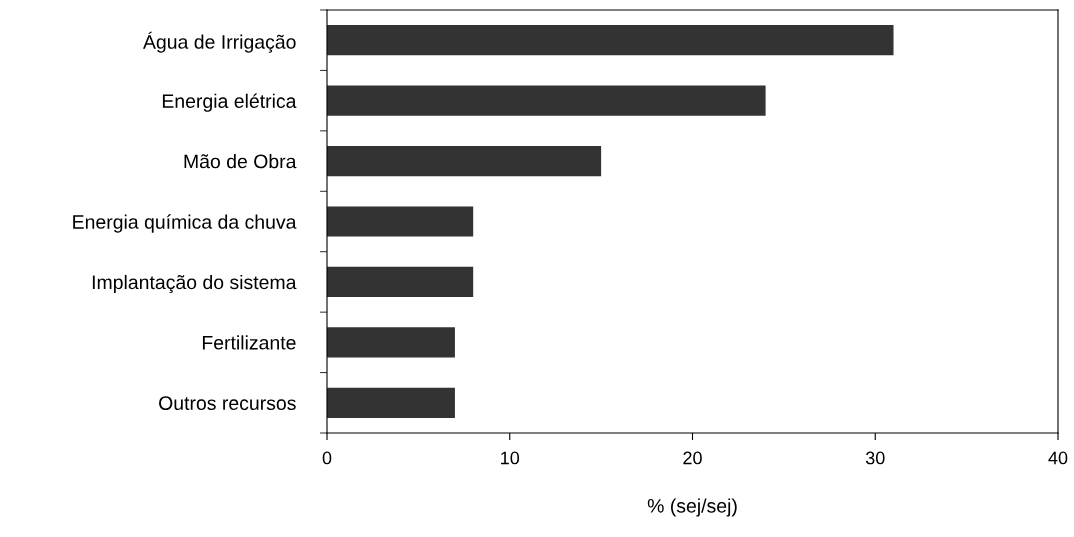 The width and height of the screenshot is (1074, 537). I want to click on x-tick-label: 10, so click(510, 458).